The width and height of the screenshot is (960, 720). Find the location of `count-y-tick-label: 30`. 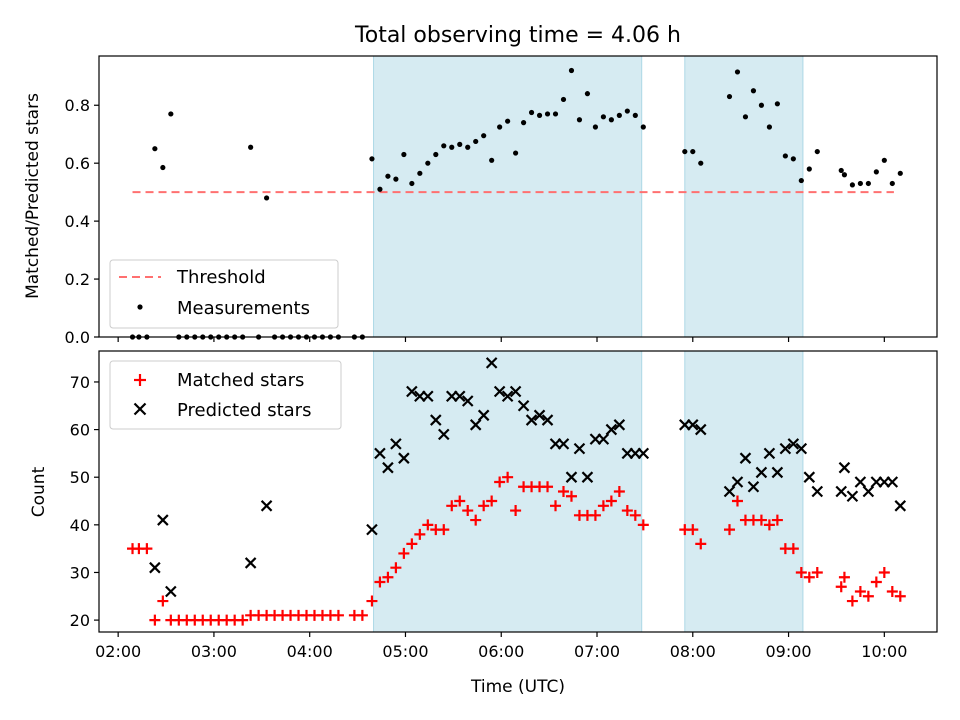

count-y-tick-label: 30 is located at coordinates (80, 572).